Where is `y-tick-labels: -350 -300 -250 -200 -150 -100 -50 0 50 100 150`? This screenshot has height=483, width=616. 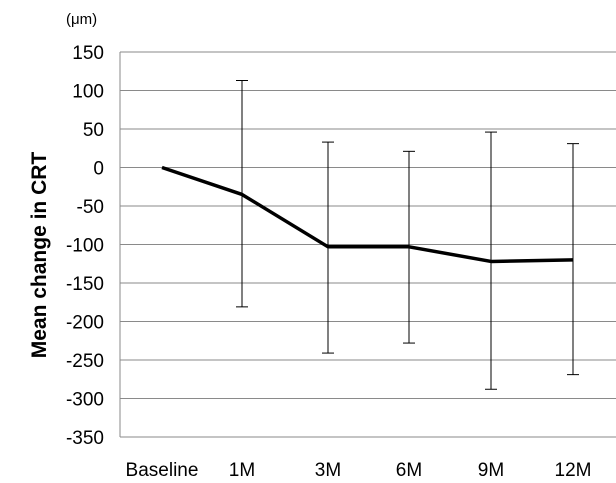 y-tick-labels: -350 -300 -250 -200 -150 -100 -50 0 50 100 150 is located at coordinates (85, 246).